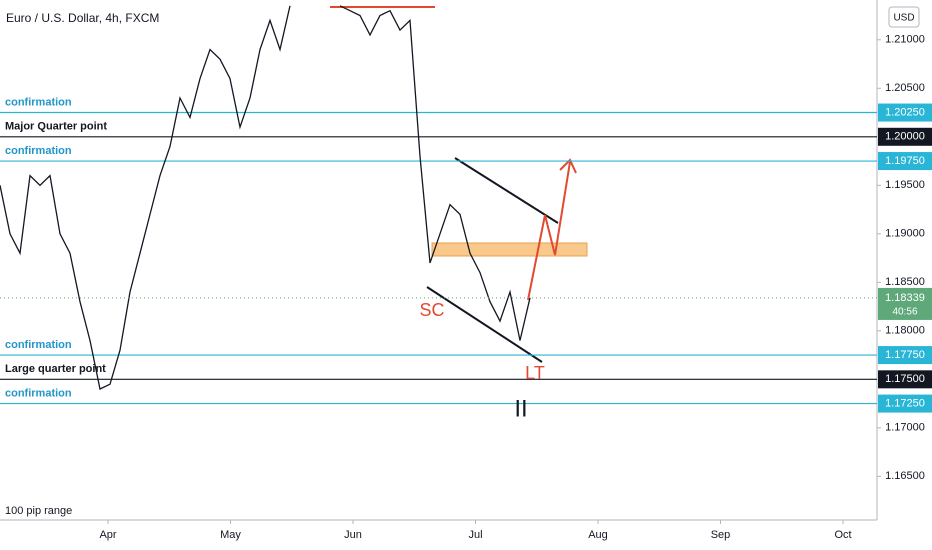 Image resolution: width=932 pixels, height=550 pixels. What do you see at coordinates (55, 369) in the screenshot?
I see `level-label: Large quarter point` at bounding box center [55, 369].